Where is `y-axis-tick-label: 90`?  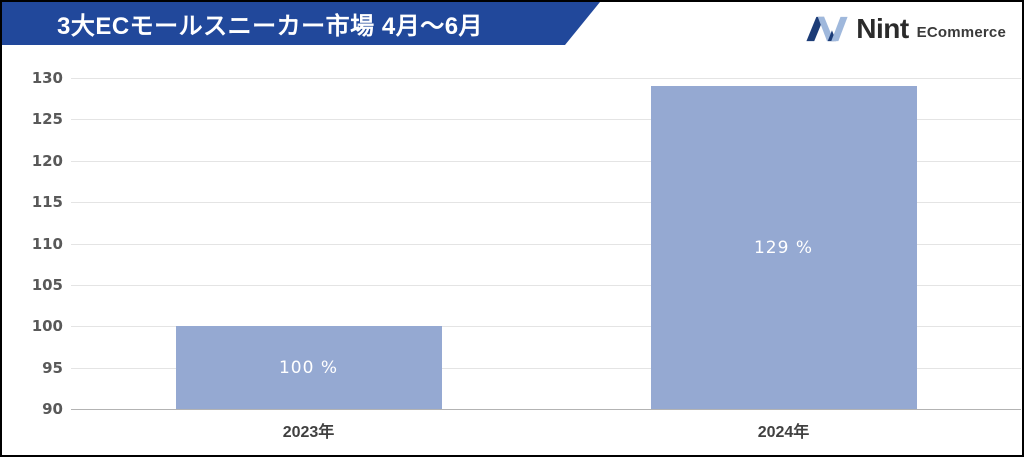
y-axis-tick-label: 90 is located at coordinates (52, 409).